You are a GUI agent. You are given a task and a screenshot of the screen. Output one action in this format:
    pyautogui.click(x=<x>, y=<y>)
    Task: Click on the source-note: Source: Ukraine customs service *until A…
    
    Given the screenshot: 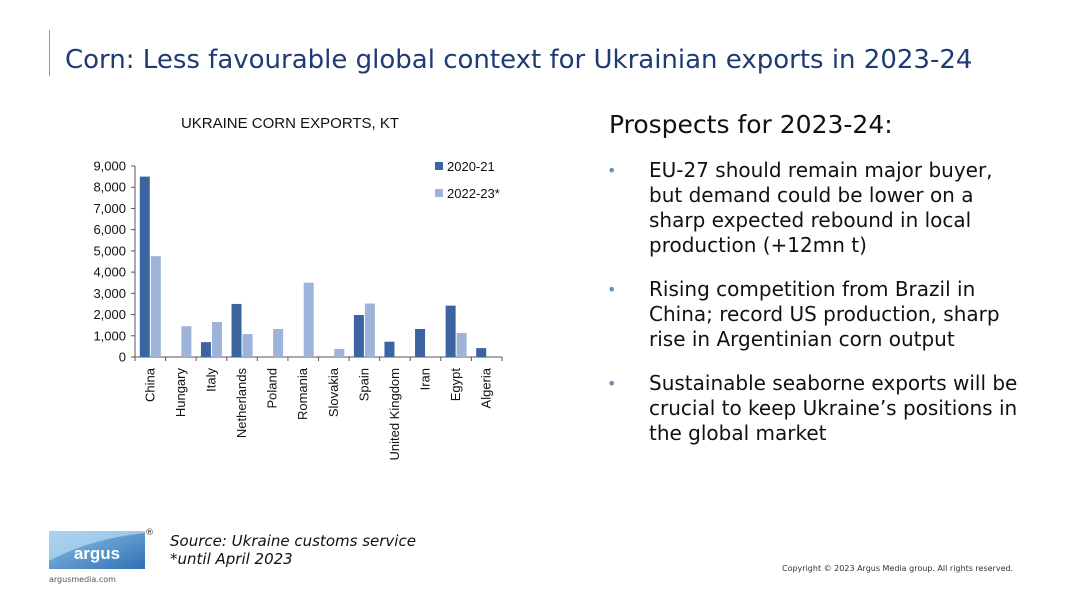 What is the action you would take?
    pyautogui.click(x=293, y=550)
    